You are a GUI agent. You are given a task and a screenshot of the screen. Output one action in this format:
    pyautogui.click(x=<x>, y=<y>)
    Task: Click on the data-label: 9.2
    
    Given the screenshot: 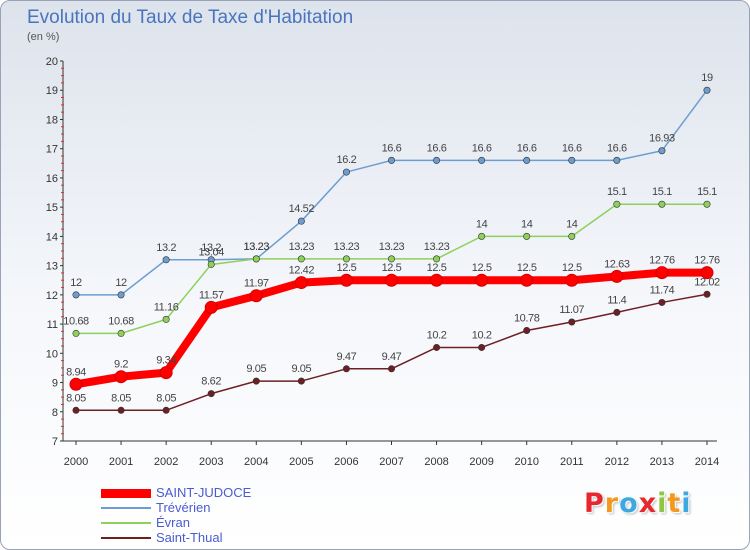 What is the action you would take?
    pyautogui.click(x=121, y=365)
    